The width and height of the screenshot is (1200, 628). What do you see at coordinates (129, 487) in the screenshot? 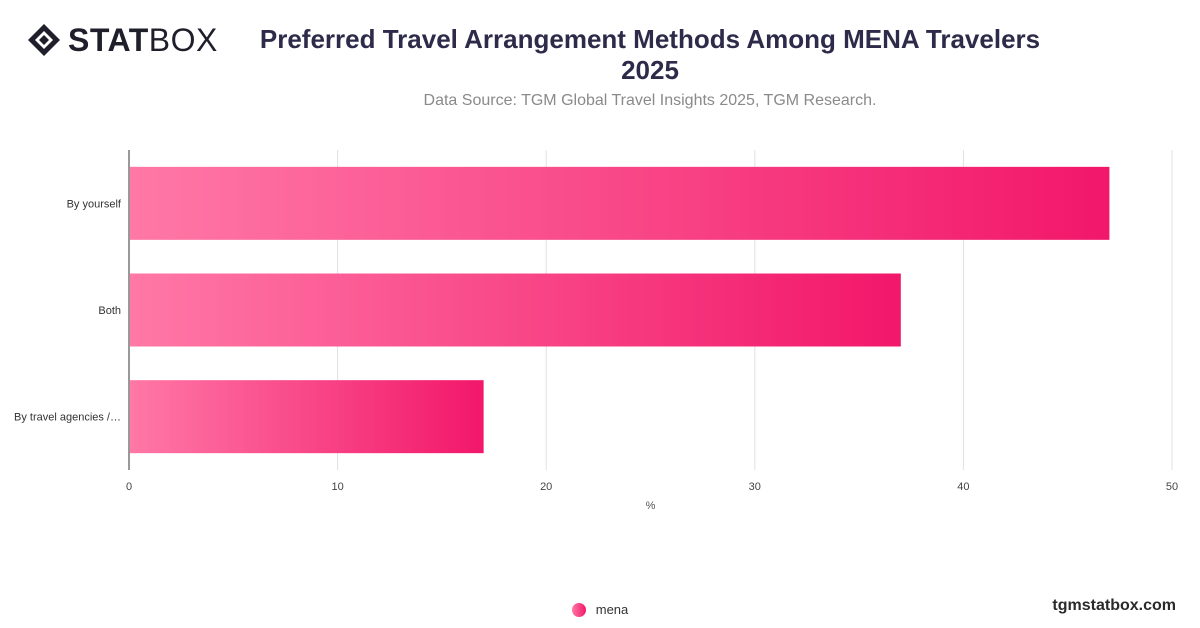
I see `x-tick-label-0: 0` at bounding box center [129, 487].